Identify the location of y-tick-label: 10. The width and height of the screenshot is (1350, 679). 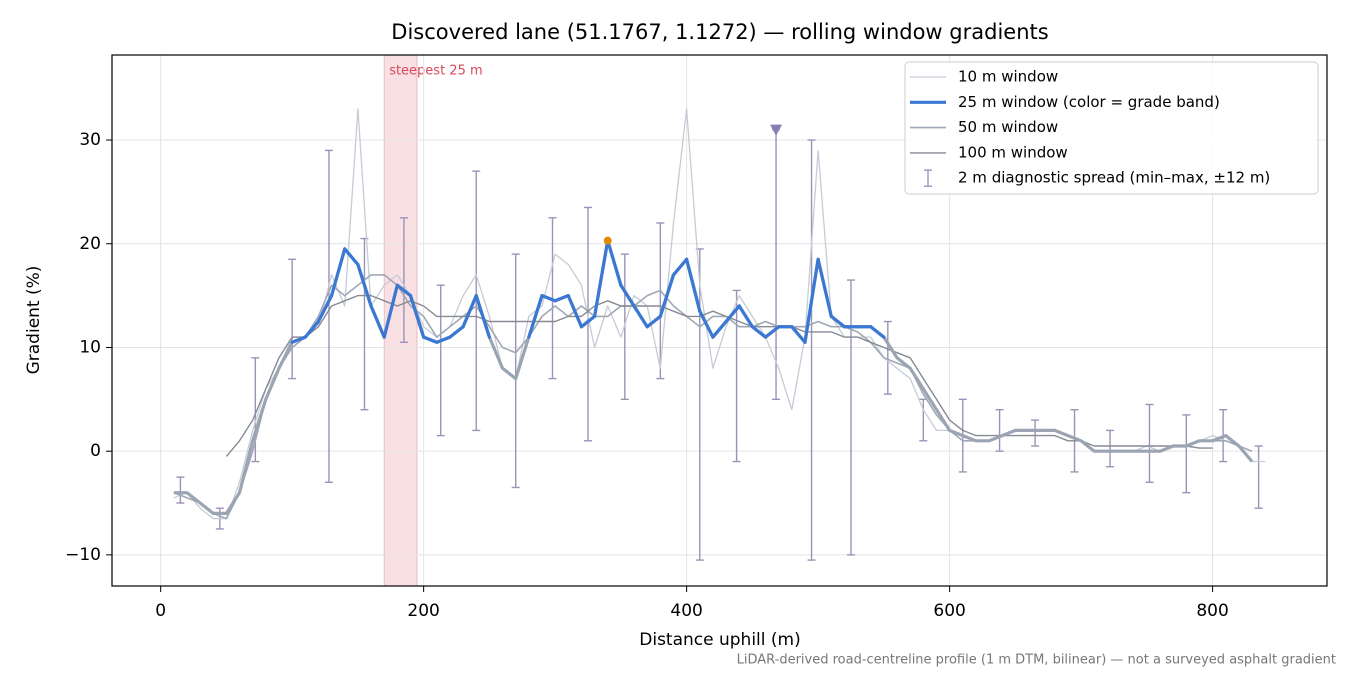
(90, 347).